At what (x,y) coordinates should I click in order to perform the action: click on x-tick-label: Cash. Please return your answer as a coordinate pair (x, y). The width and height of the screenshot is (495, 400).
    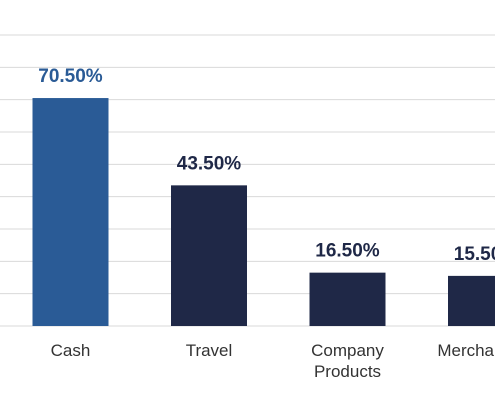
    Looking at the image, I should click on (70, 350).